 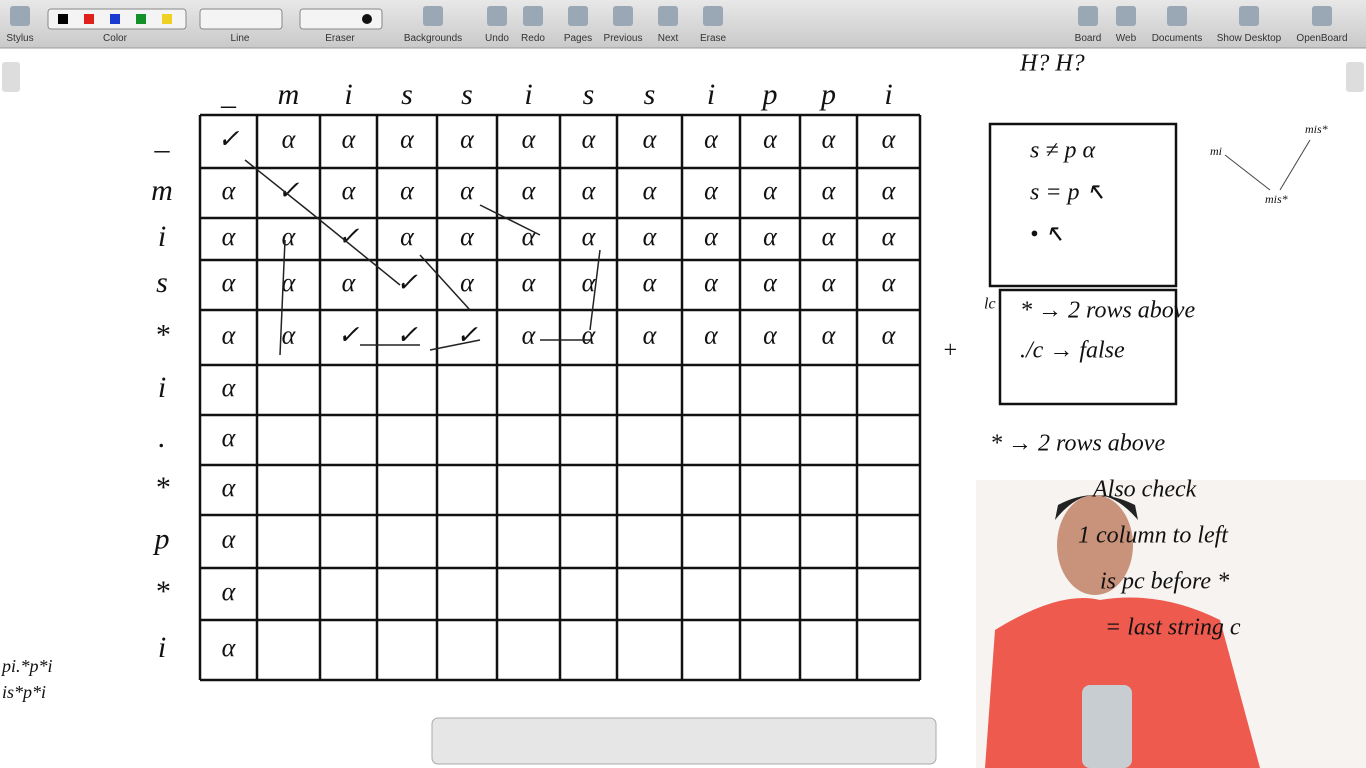 I want to click on box-line: s = p ↖, so click(x=1068, y=193).